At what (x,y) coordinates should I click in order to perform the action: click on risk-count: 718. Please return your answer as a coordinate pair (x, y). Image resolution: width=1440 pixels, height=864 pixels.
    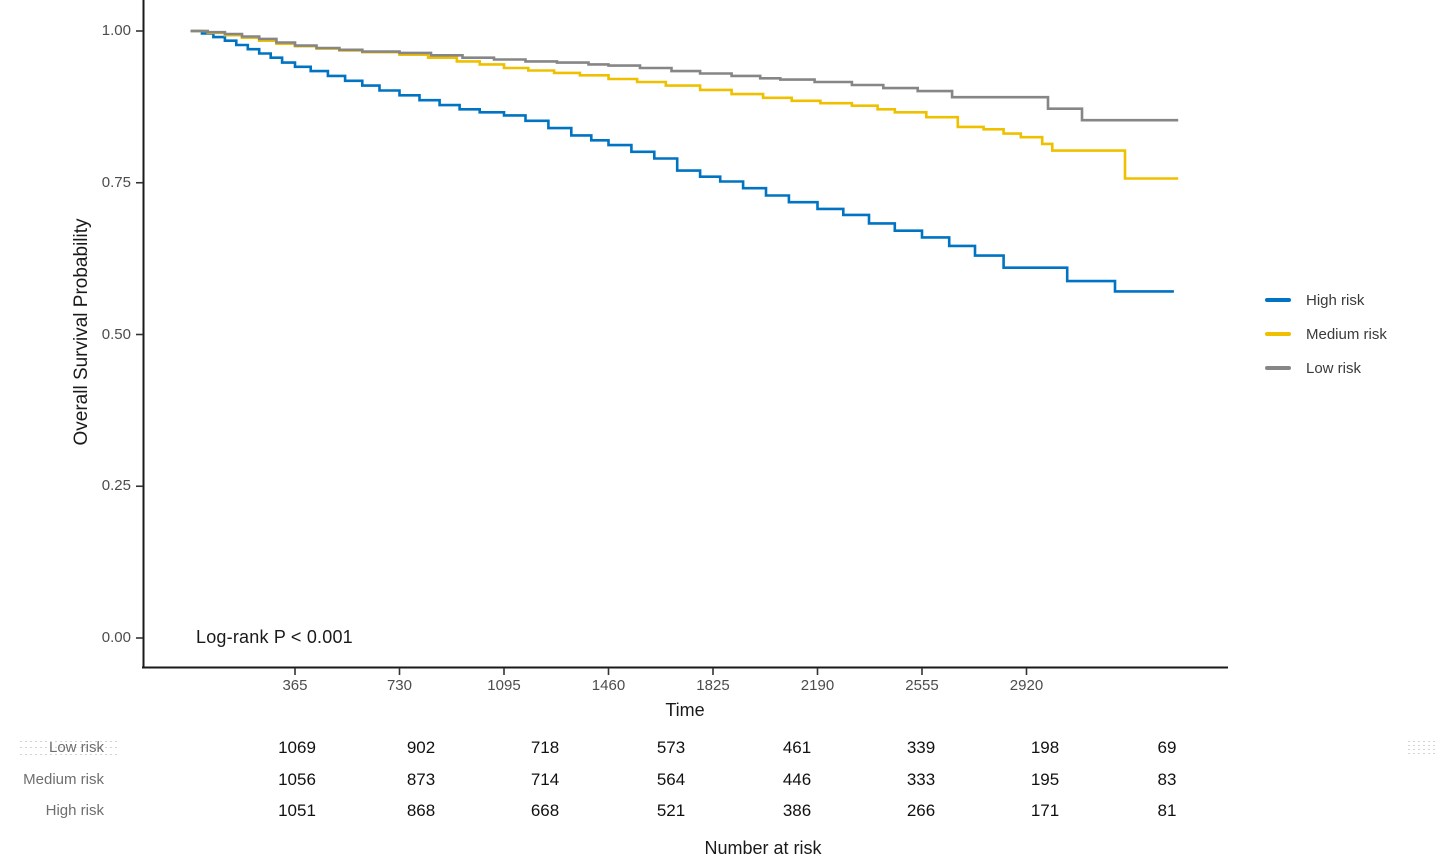
    Looking at the image, I should click on (545, 747).